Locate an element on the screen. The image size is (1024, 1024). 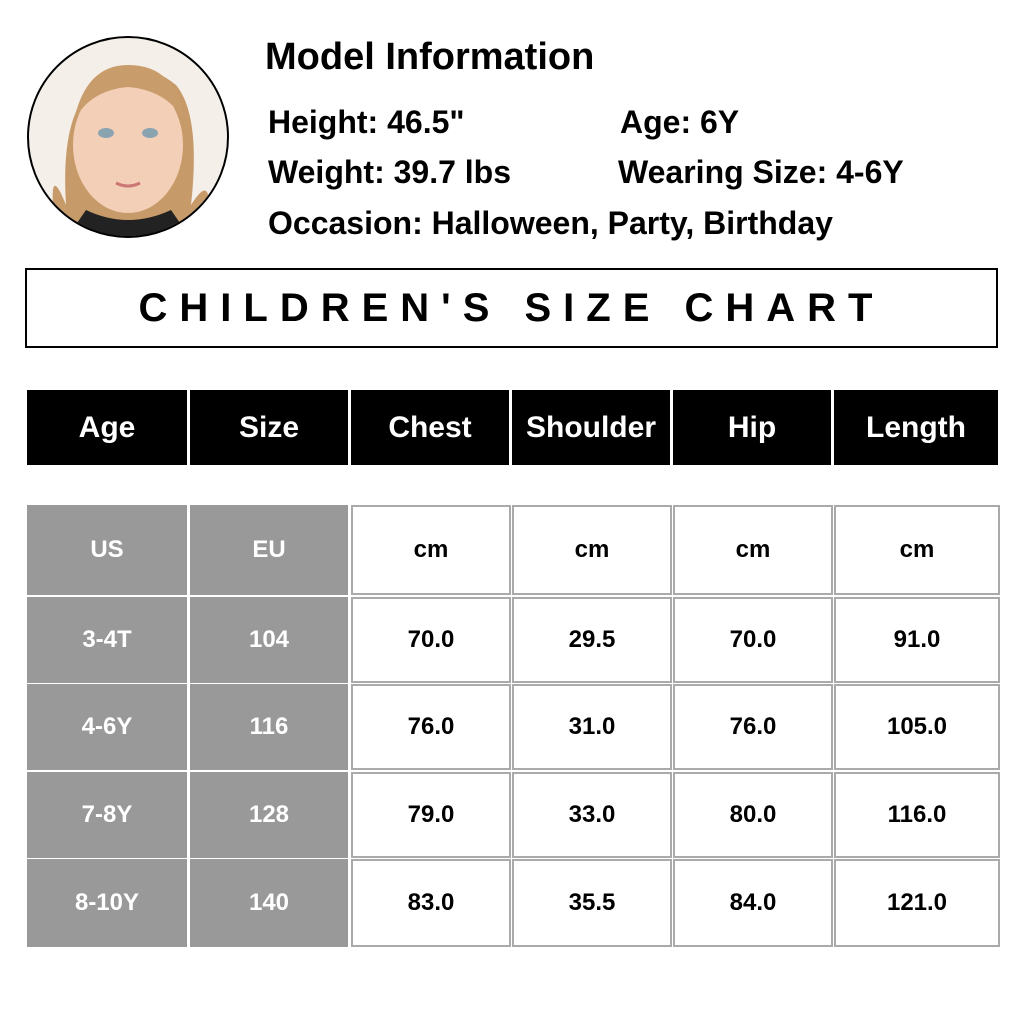
data-cell: 104 is located at coordinates (269, 640).